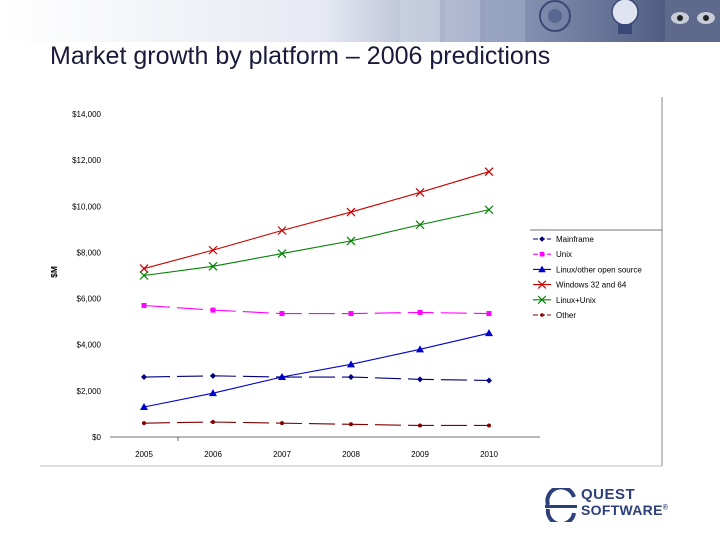  Describe the element at coordinates (316, 370) in the screenshot. I see `series-line-linux-other-open-source` at that location.